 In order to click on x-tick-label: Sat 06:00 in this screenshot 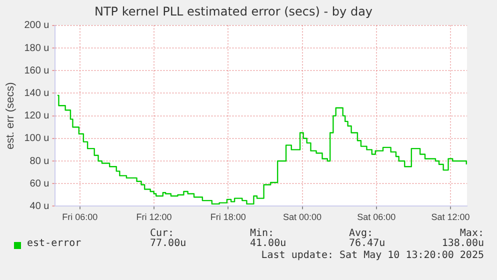, I will do `click(376, 217)`.